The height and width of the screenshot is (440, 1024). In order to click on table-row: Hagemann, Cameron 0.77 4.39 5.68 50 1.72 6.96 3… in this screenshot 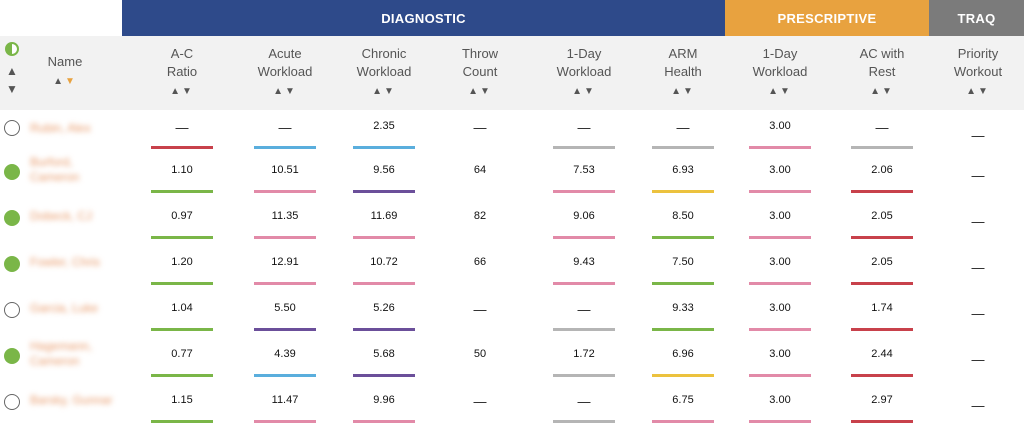, I will do `click(512, 359)`.